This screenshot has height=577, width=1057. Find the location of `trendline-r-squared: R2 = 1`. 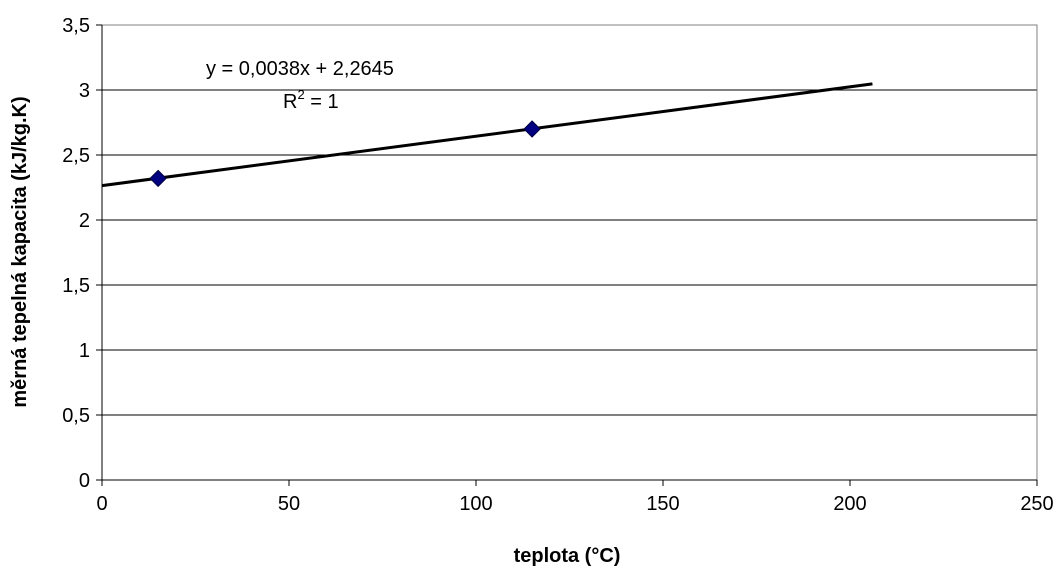

trendline-r-squared: R2 = 1 is located at coordinates (311, 100).